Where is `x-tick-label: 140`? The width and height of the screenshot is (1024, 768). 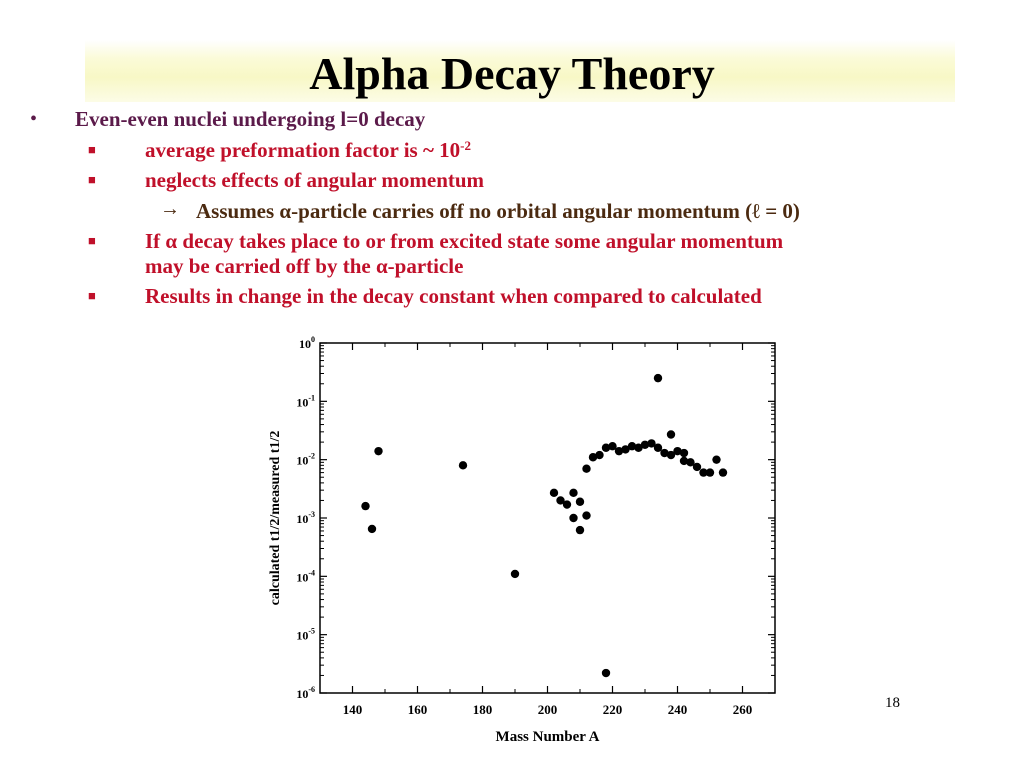 x-tick-label: 140 is located at coordinates (353, 709).